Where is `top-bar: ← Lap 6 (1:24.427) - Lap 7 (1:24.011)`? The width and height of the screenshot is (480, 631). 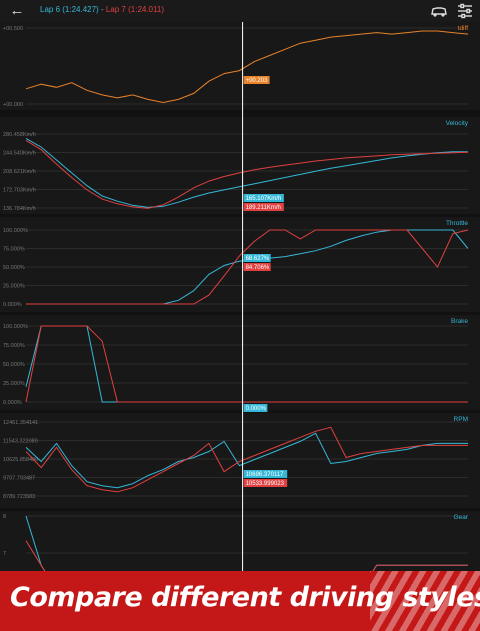 top-bar: ← Lap 6 (1:24.427) - Lap 7 (1:24.011) is located at coordinates (240, 11).